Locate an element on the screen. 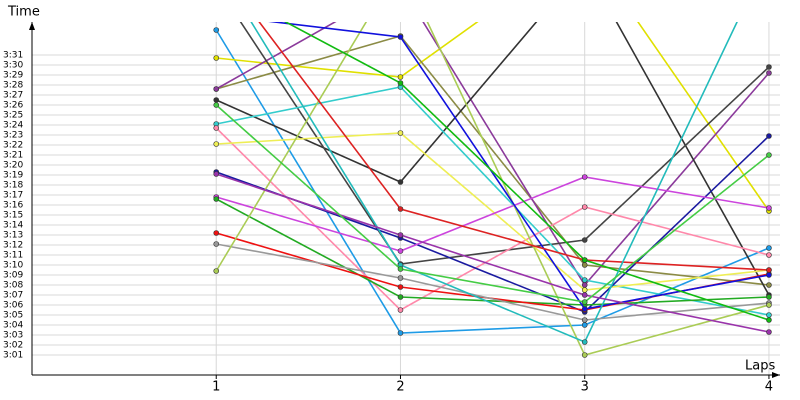 The width and height of the screenshot is (800, 400). y-tick-label: 3:01 is located at coordinates (13, 356).